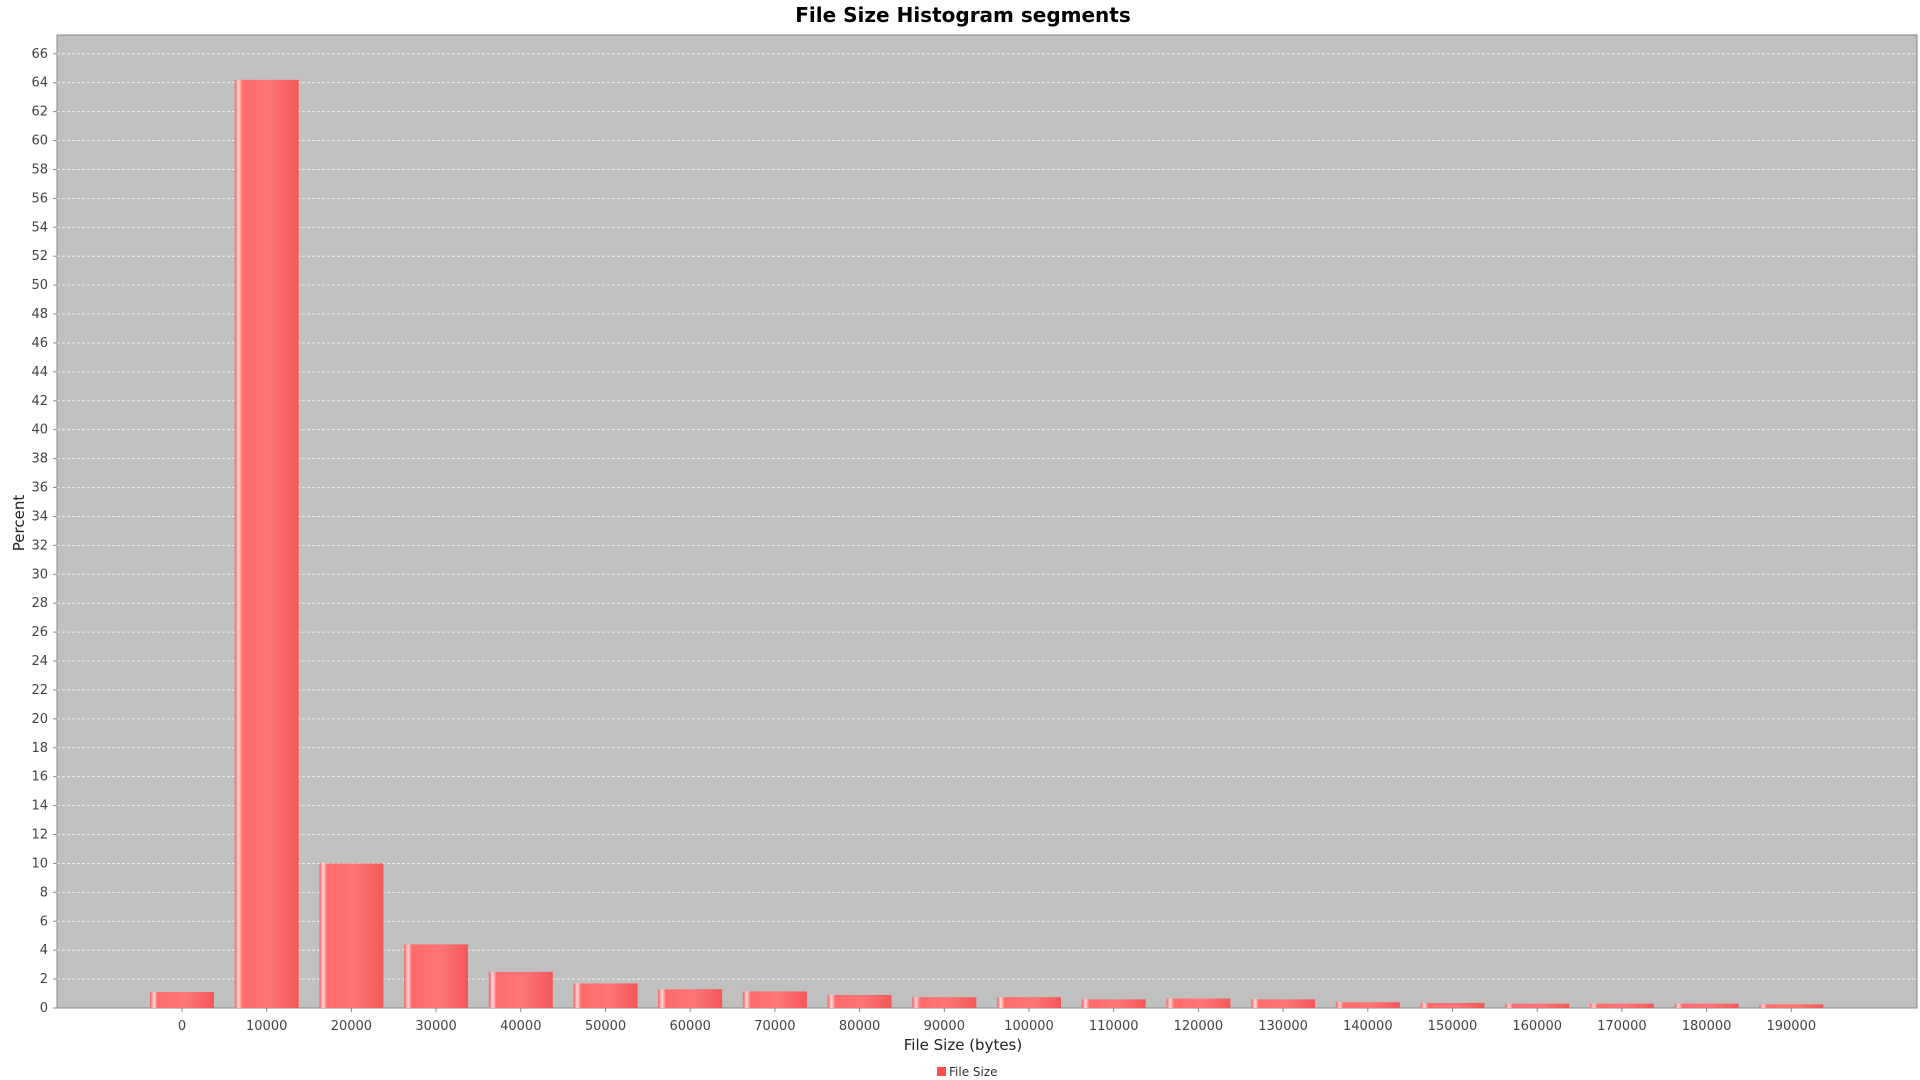 This screenshot has width=1920, height=1080. What do you see at coordinates (1537, 1026) in the screenshot?
I see `x-tick-label: 160000` at bounding box center [1537, 1026].